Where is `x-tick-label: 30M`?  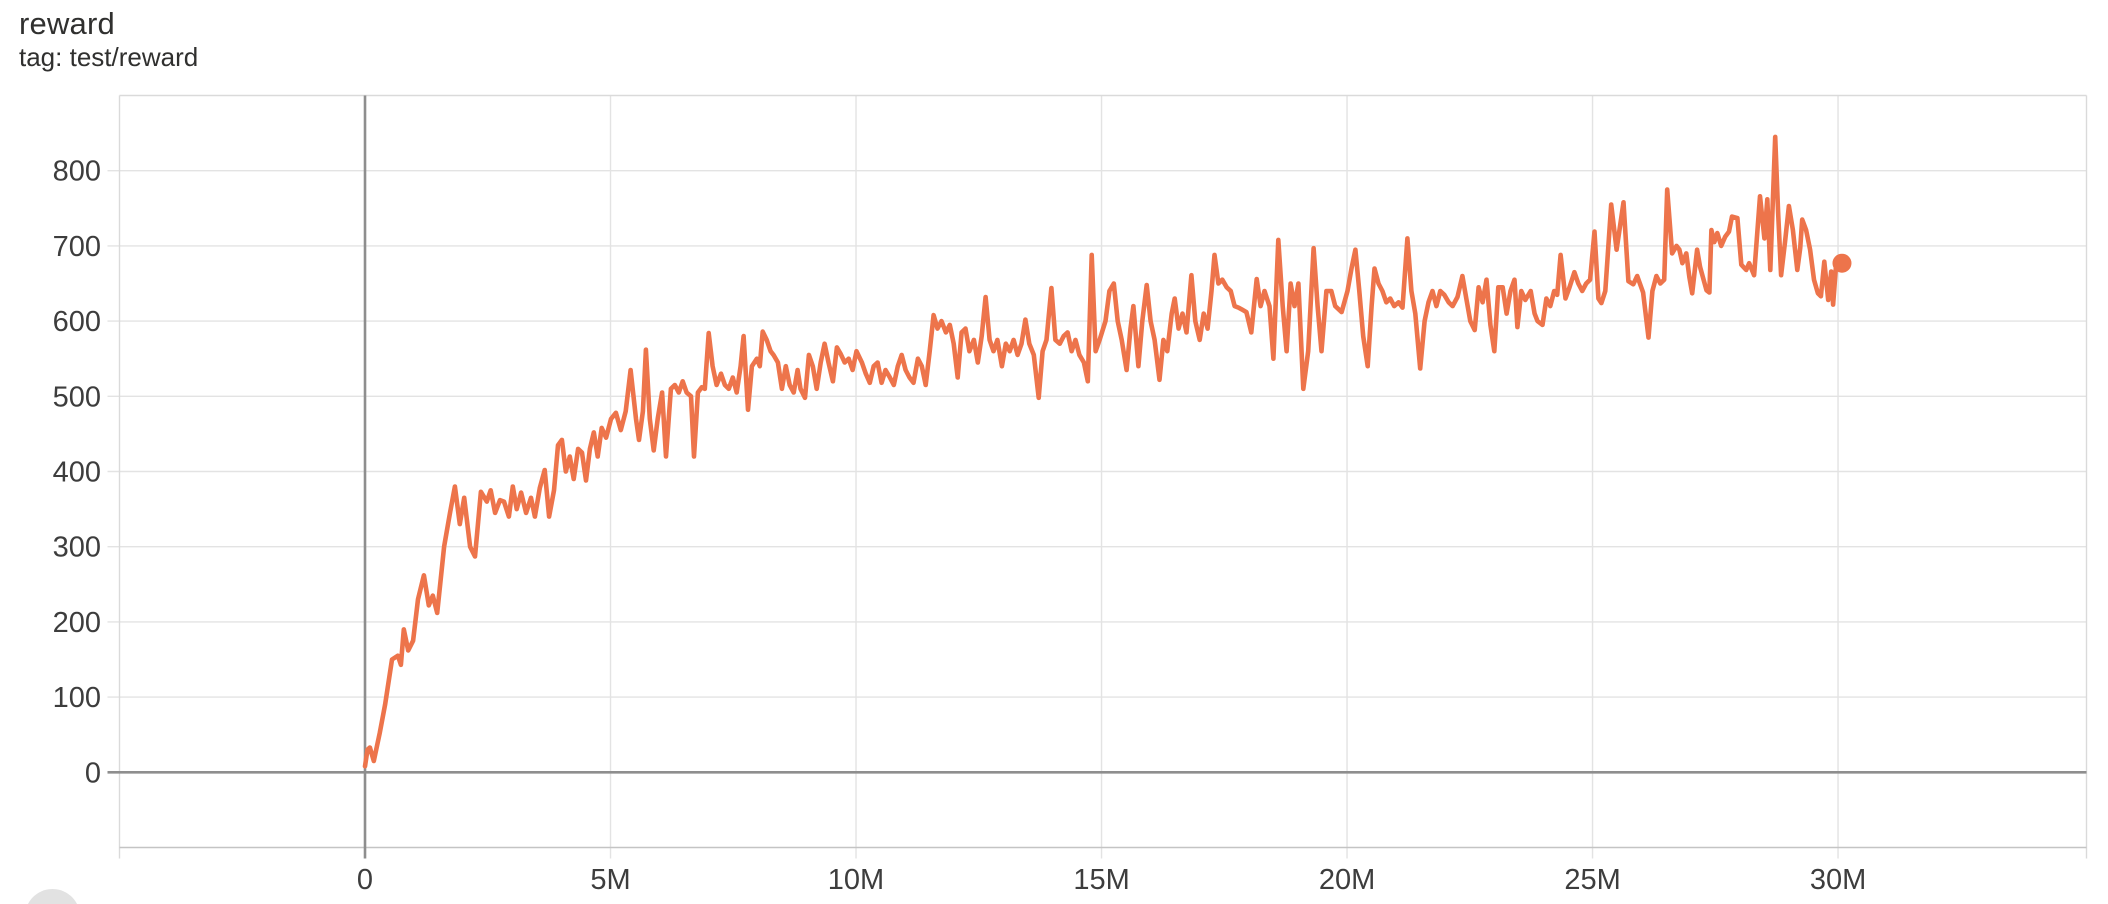 x-tick-label: 30M is located at coordinates (1838, 880).